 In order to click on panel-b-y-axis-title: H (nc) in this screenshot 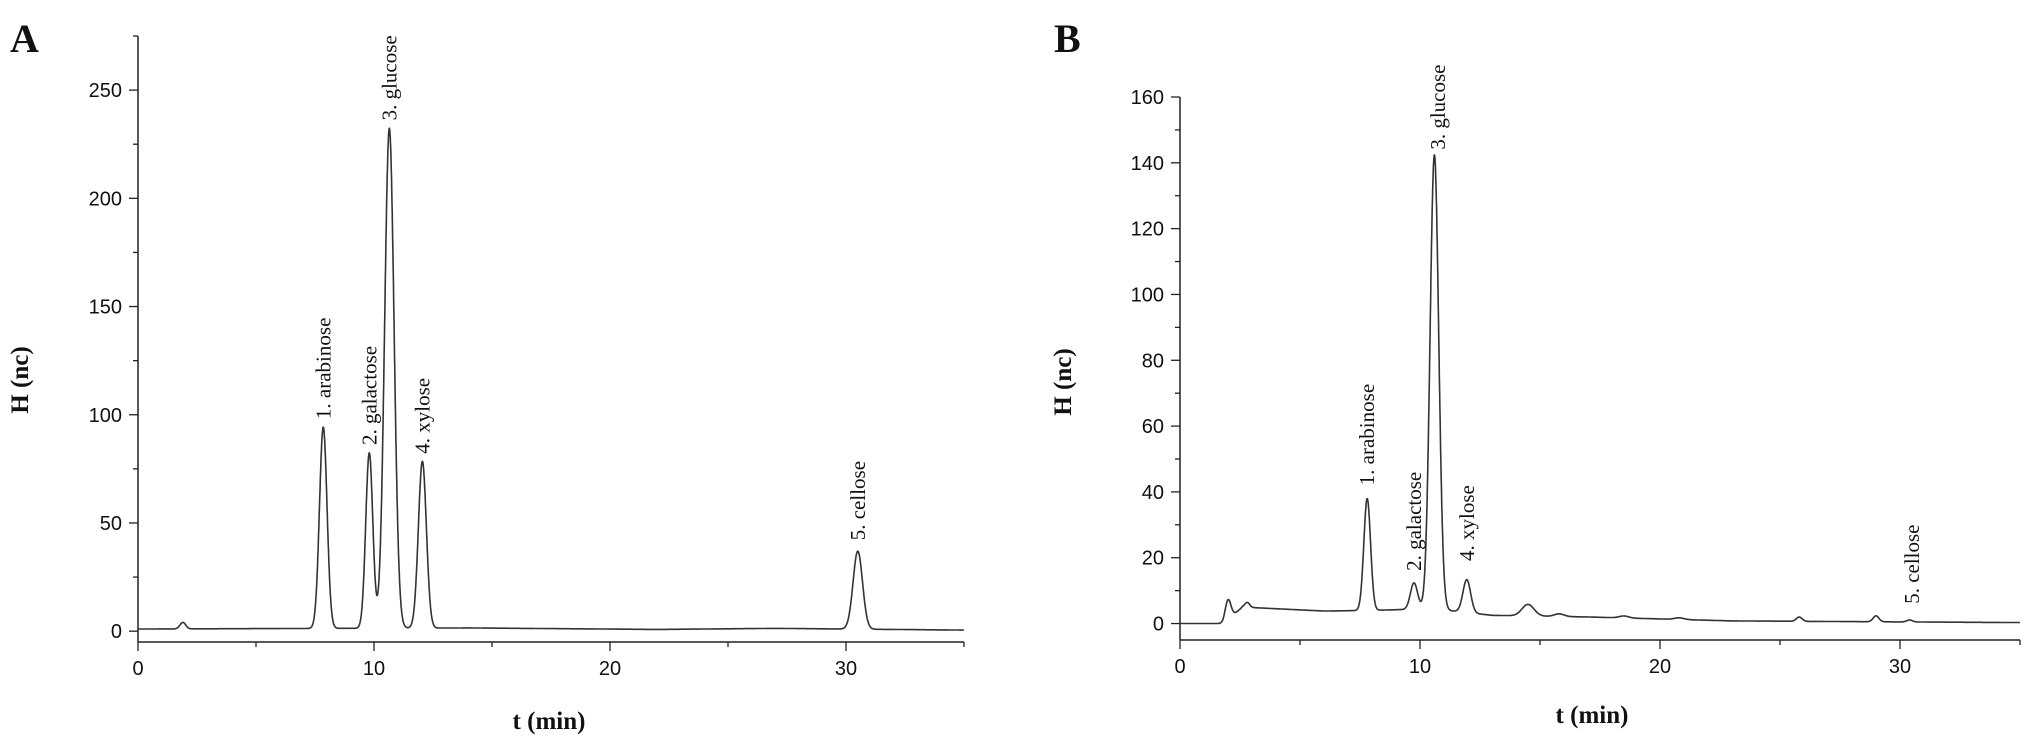, I will do `click(1063, 381)`.